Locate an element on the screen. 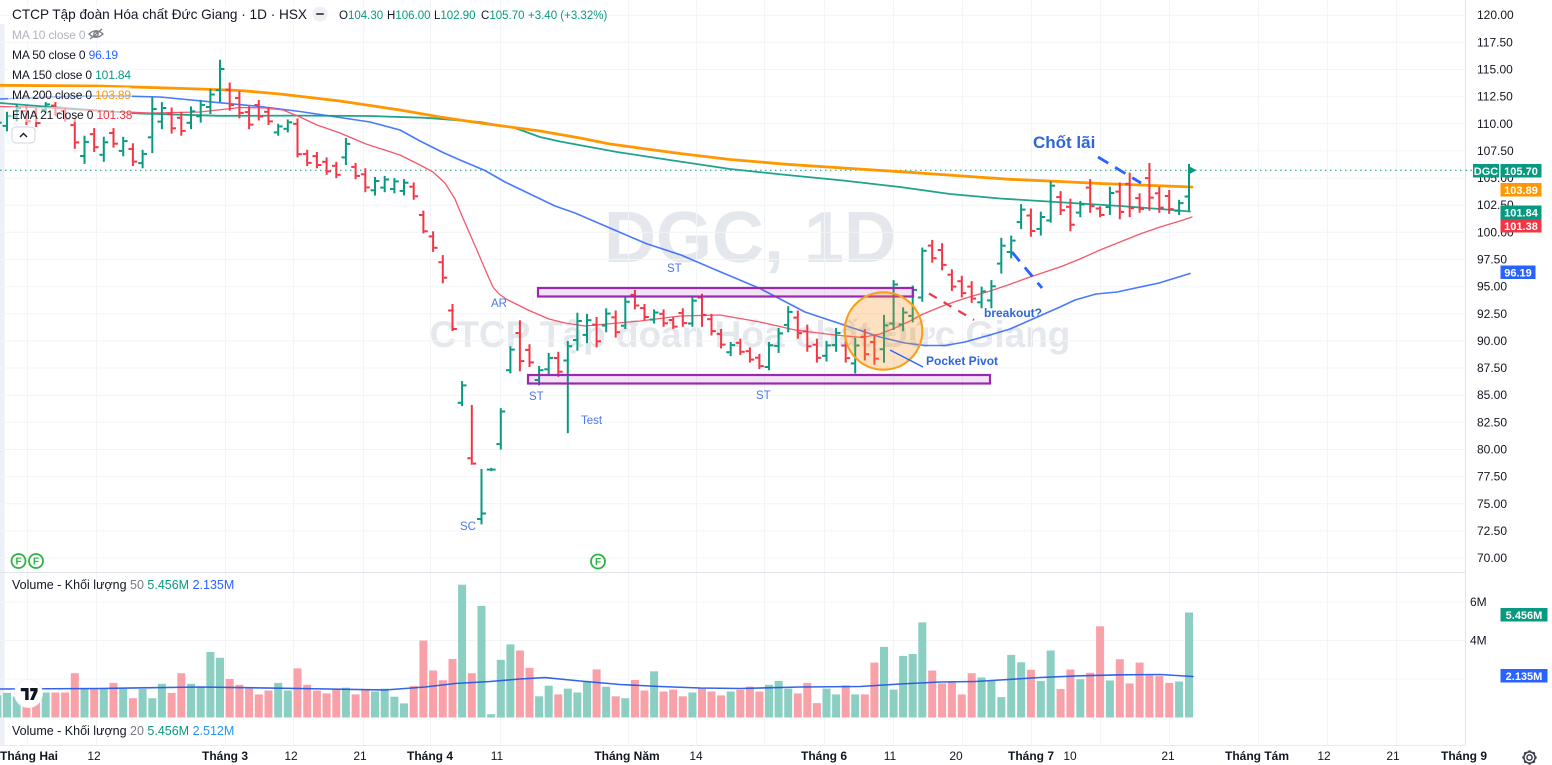 This screenshot has height=765, width=1552. svg-text: 14 is located at coordinates (696, 756).